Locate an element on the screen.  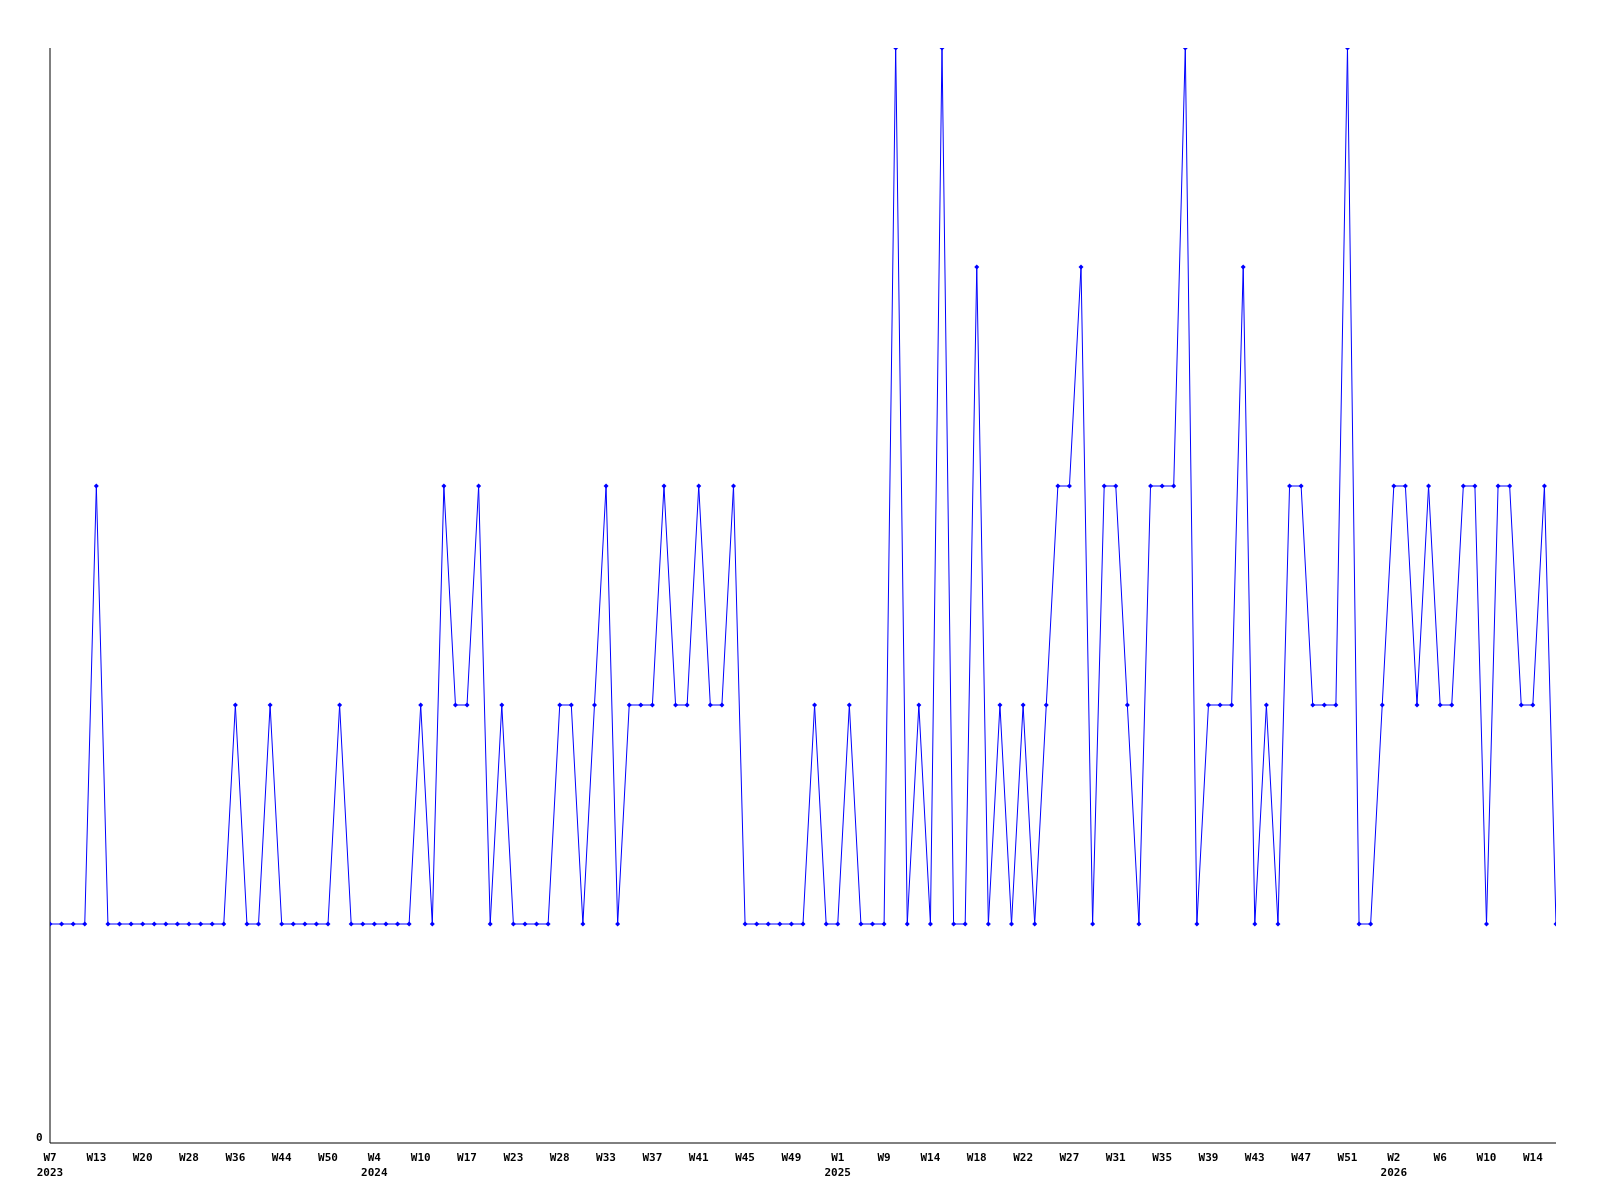
x-tick-label: W18 is located at coordinates (976, 1157).